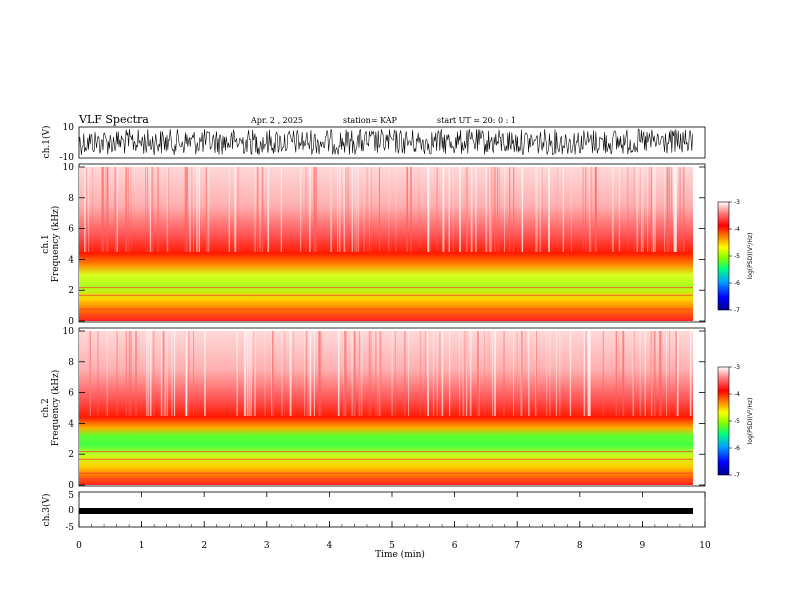  I want to click on ch1-spectrogram-ylabel-freq: Frequency (kHz), so click(55, 244).